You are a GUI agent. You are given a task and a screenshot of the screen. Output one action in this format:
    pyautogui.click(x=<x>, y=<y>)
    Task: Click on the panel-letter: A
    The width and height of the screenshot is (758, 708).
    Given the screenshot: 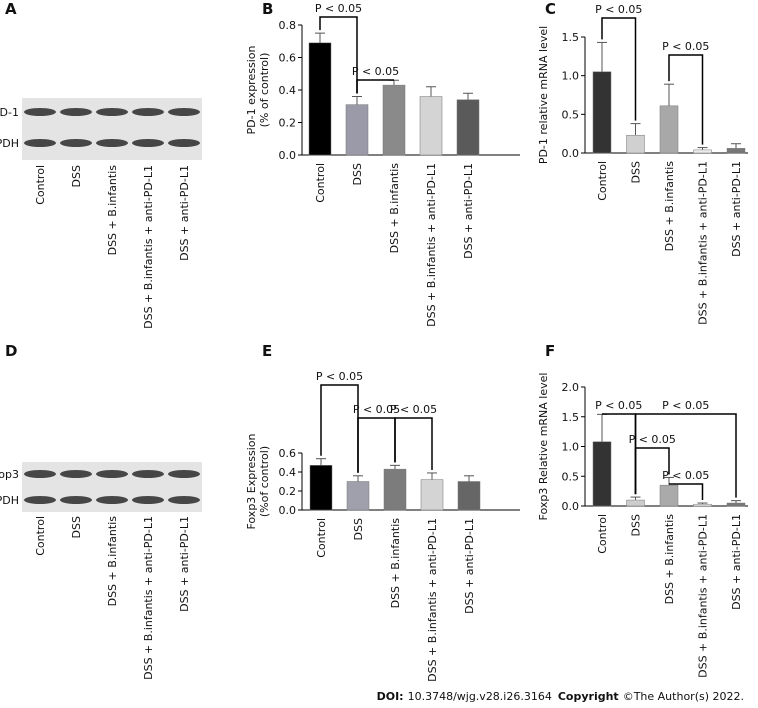 What is the action you would take?
    pyautogui.click(x=11, y=9)
    